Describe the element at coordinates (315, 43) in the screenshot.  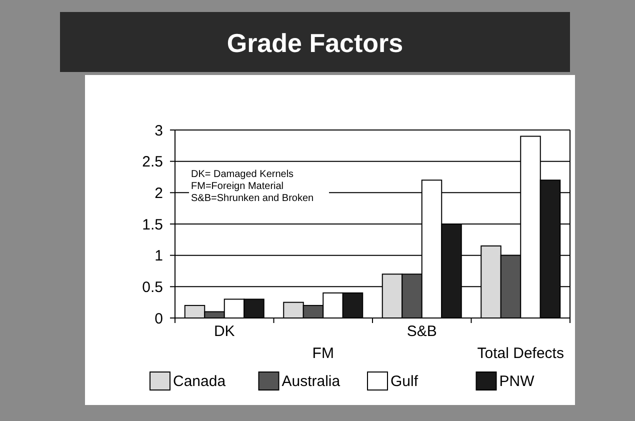
I see `chart-title: Grade Factors` at that location.